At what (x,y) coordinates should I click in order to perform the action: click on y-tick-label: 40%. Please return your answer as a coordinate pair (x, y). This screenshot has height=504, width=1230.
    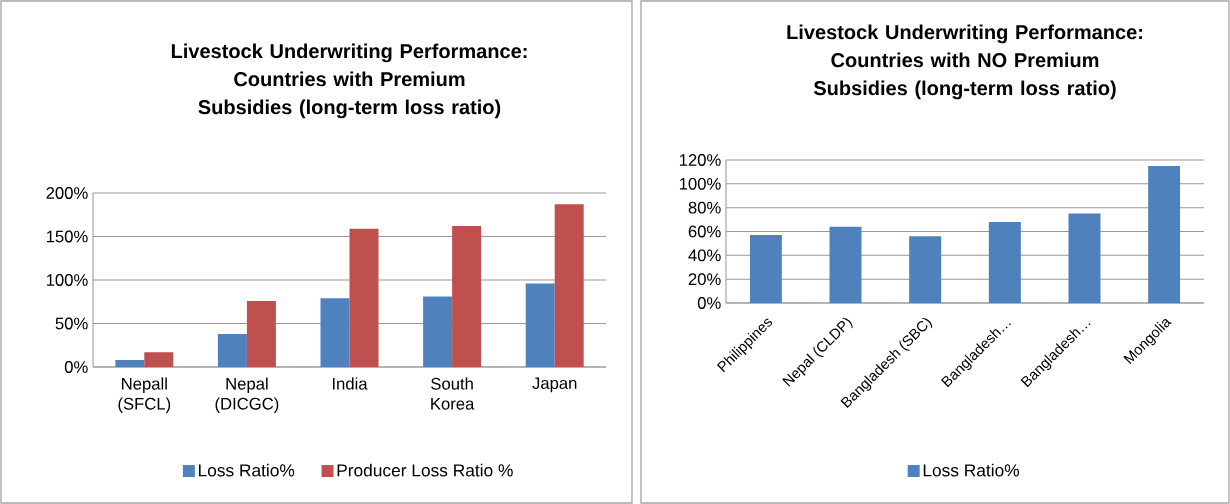
    Looking at the image, I should click on (704, 255).